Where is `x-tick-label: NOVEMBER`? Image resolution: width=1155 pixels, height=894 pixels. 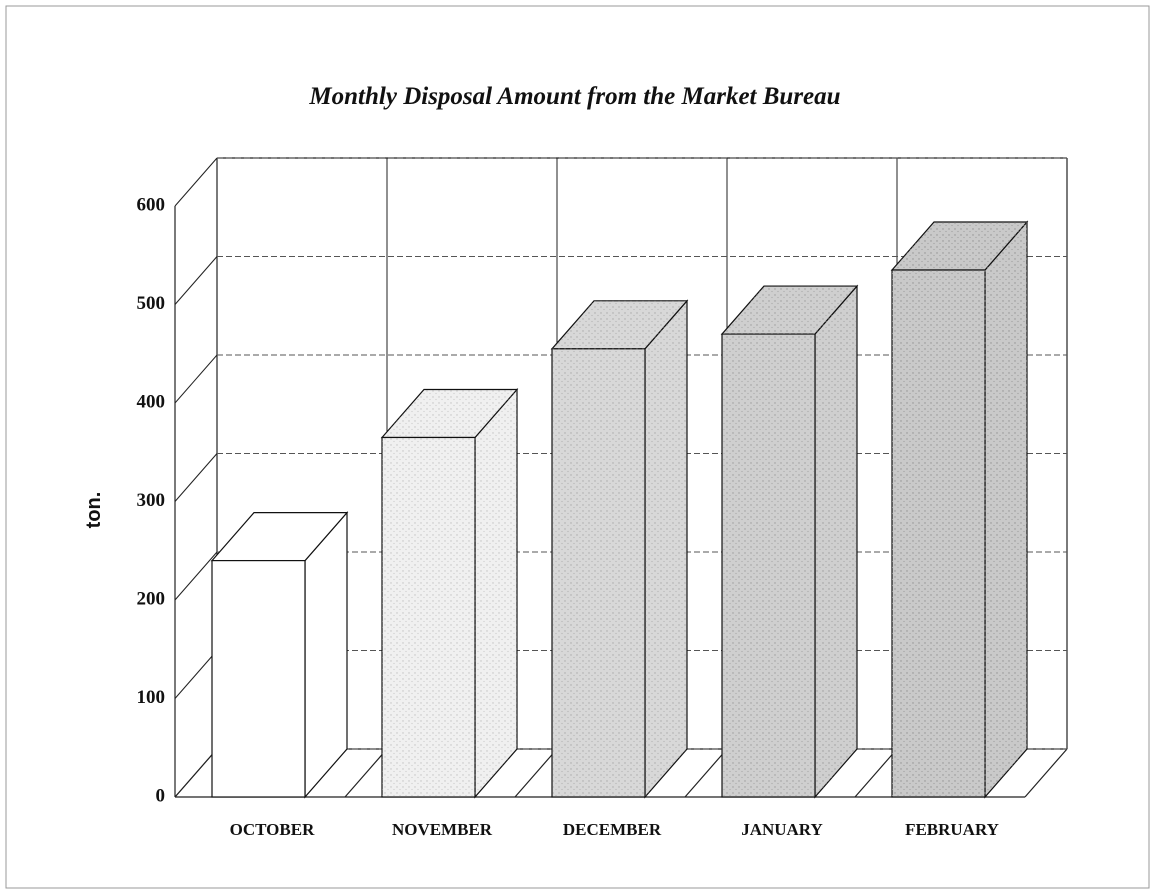 x-tick-label: NOVEMBER is located at coordinates (442, 829).